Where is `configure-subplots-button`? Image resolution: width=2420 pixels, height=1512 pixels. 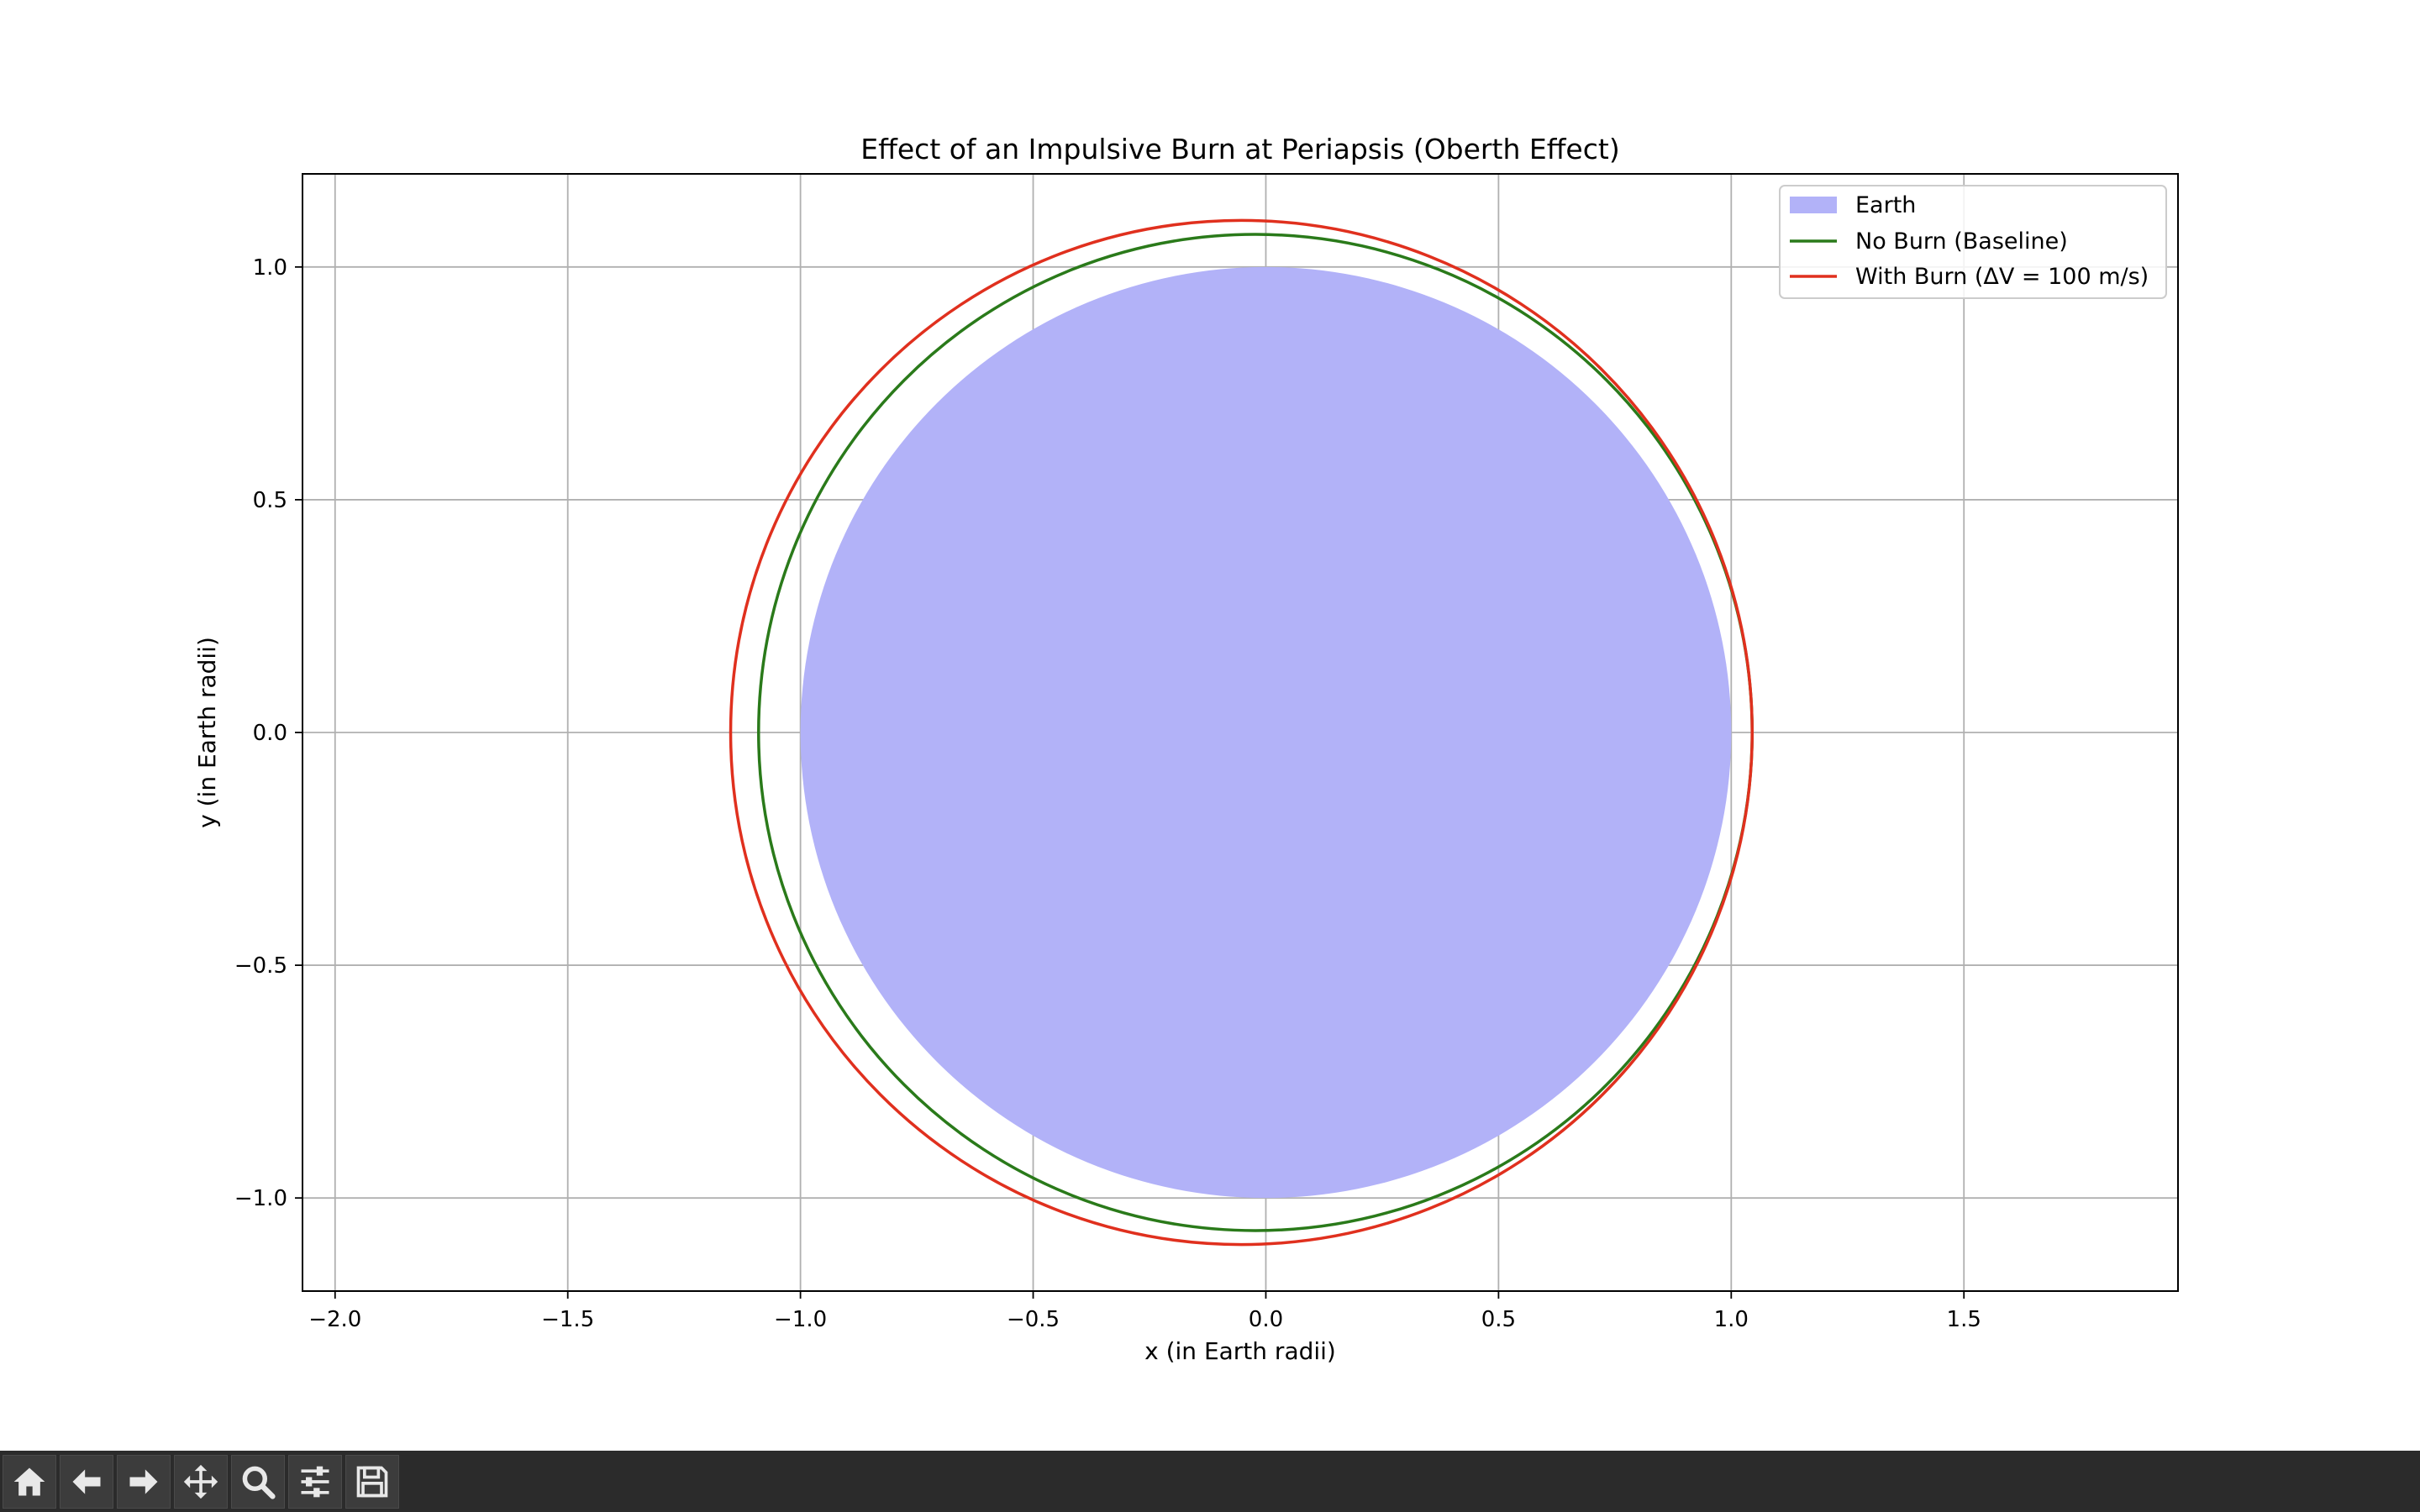 configure-subplots-button is located at coordinates (315, 1481).